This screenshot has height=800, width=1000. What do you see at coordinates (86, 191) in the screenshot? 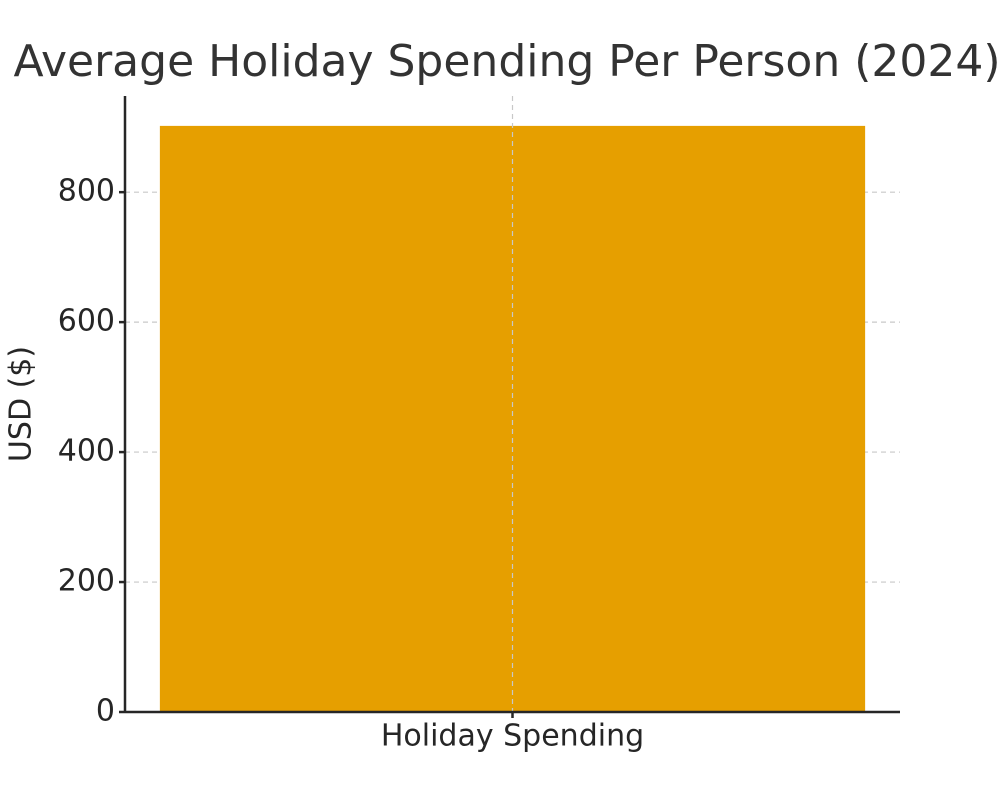
I see `y-tick-label: 800` at bounding box center [86, 191].